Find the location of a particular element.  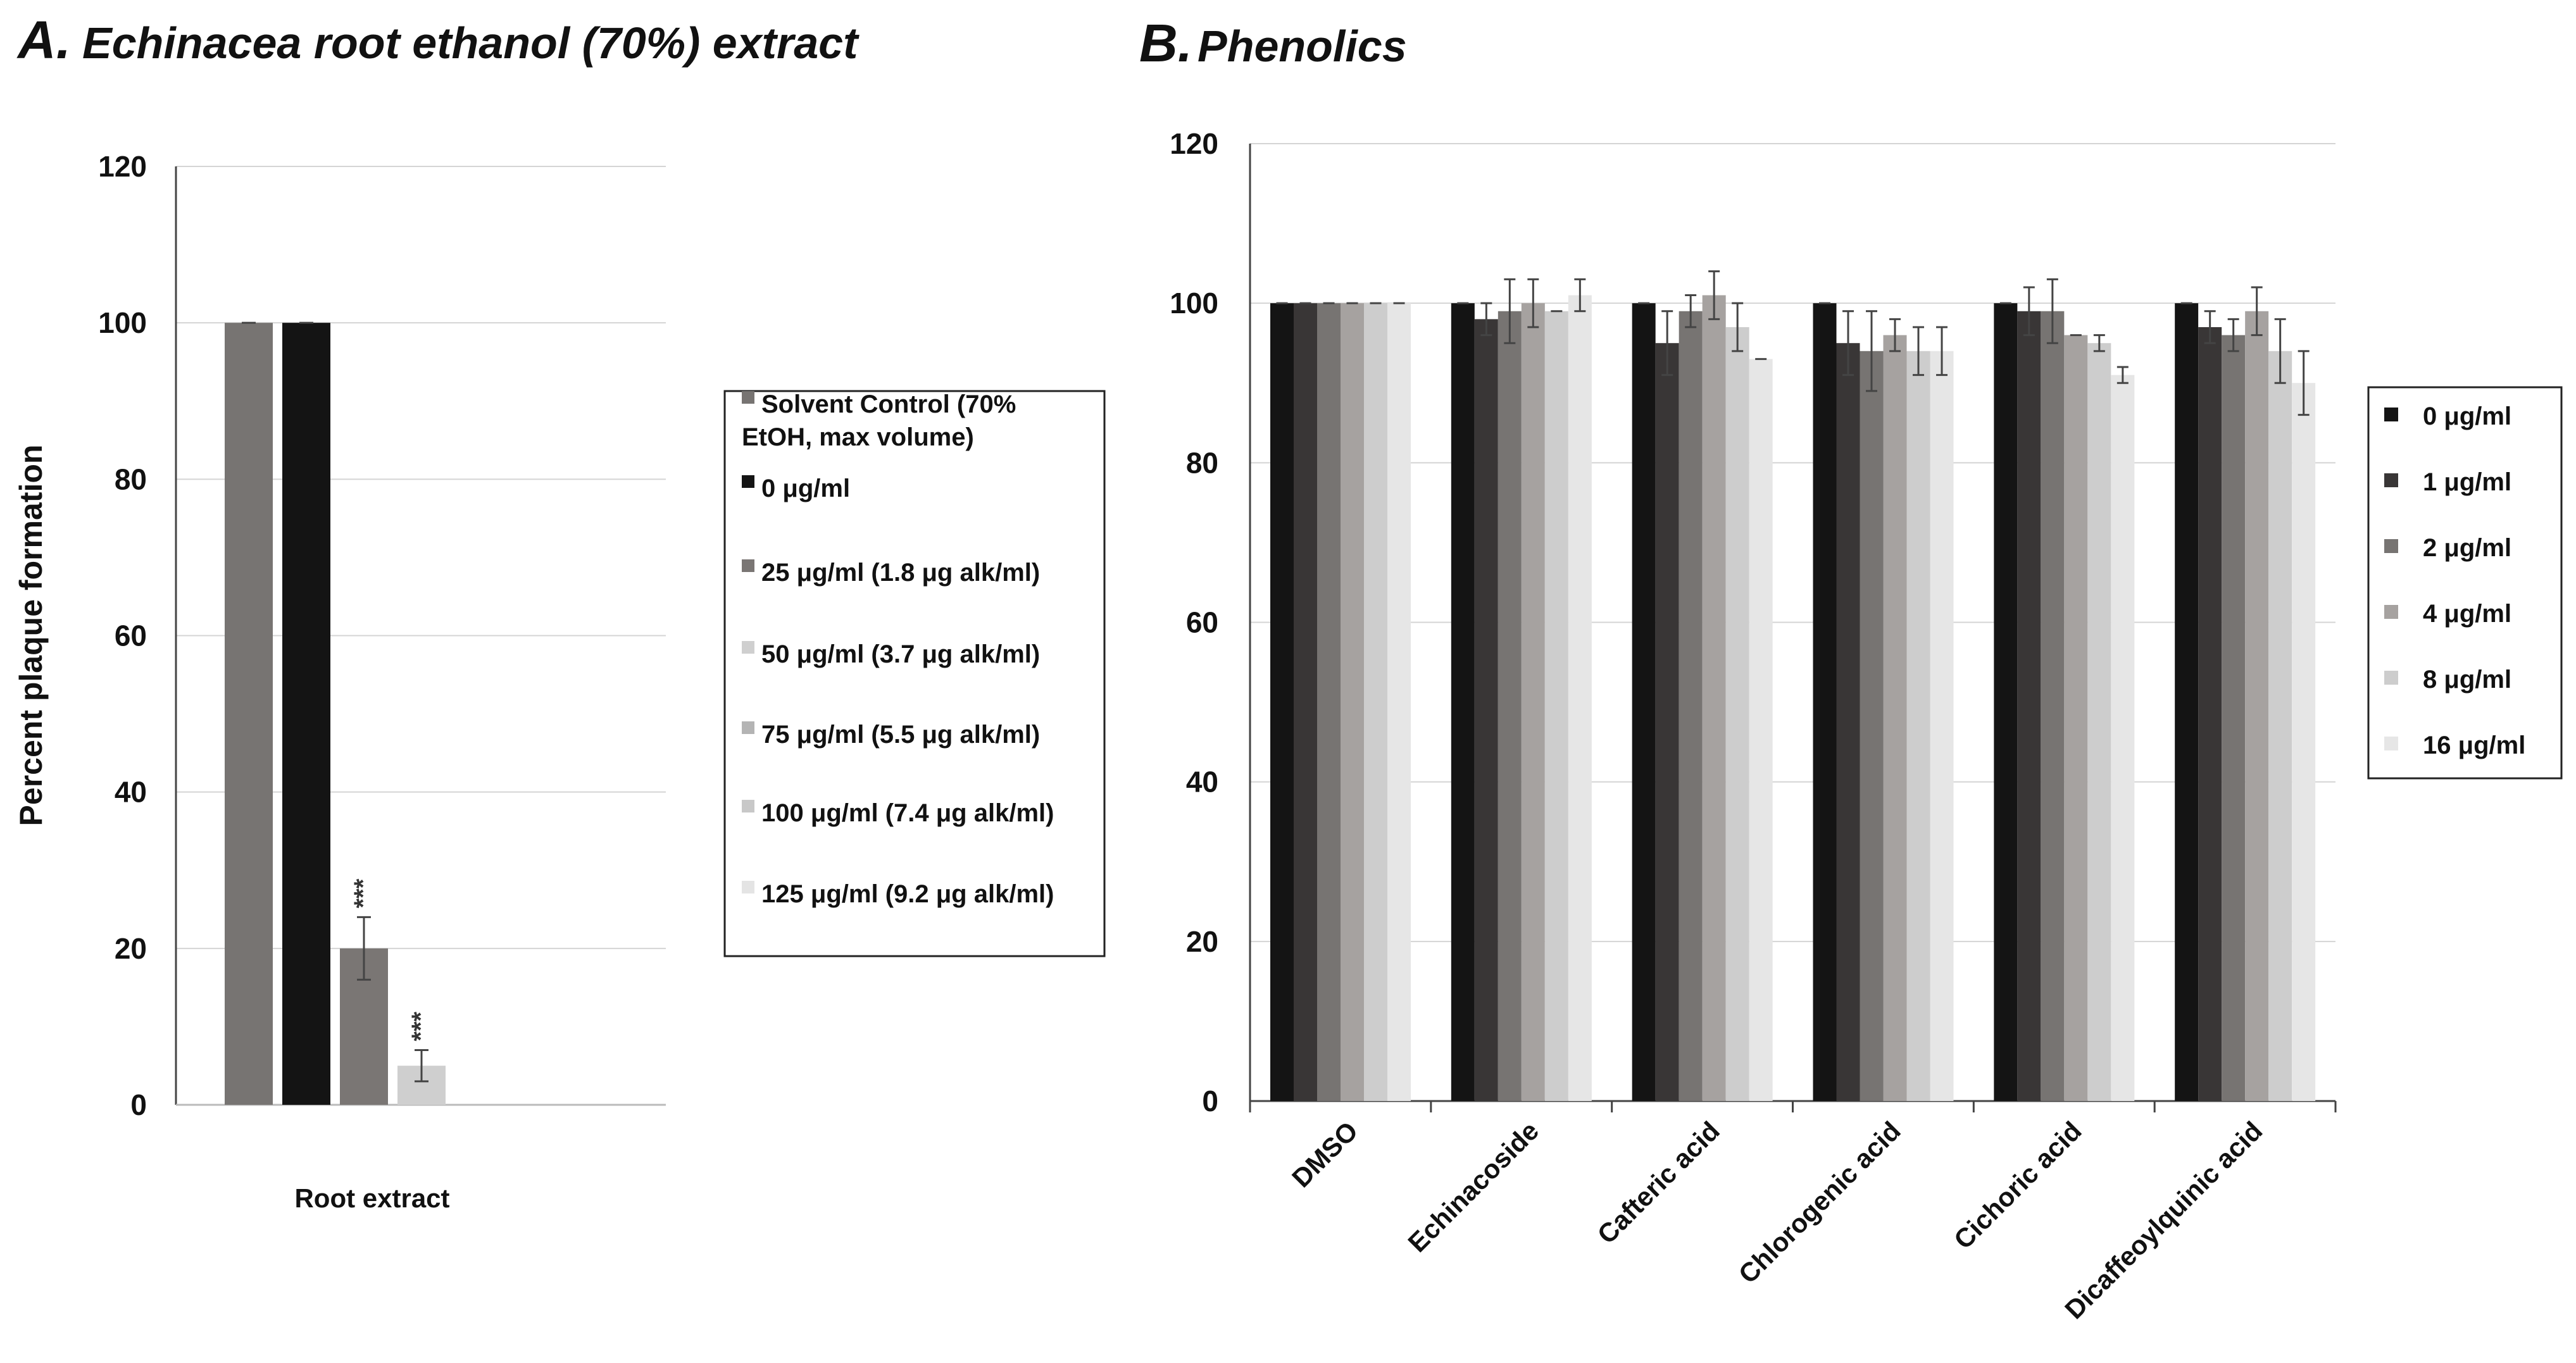

panel-b-legend-box is located at coordinates (2465, 583).